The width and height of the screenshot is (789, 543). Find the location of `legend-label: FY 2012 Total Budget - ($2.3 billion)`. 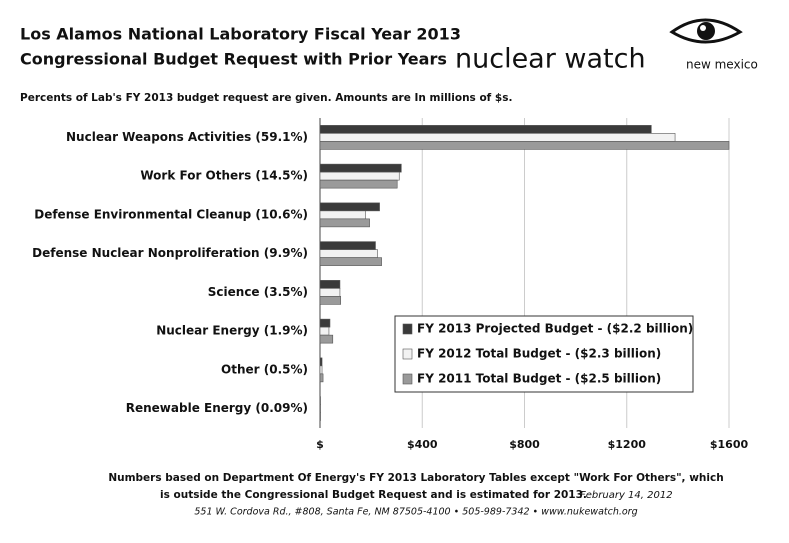

legend-label: FY 2012 Total Budget - ($2.3 billion) is located at coordinates (539, 354).